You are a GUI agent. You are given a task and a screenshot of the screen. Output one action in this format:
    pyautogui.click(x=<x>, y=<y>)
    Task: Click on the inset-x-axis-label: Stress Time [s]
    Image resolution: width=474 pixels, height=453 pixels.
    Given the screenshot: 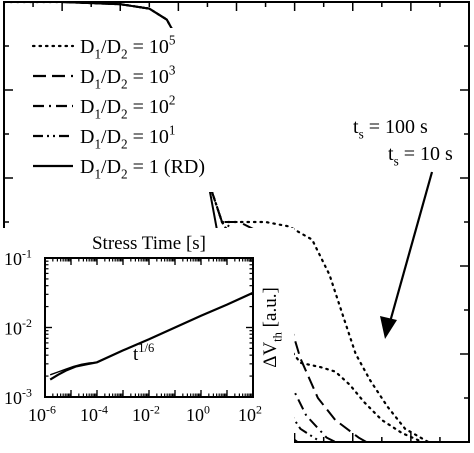 What is the action you would take?
    pyautogui.click(x=149, y=243)
    